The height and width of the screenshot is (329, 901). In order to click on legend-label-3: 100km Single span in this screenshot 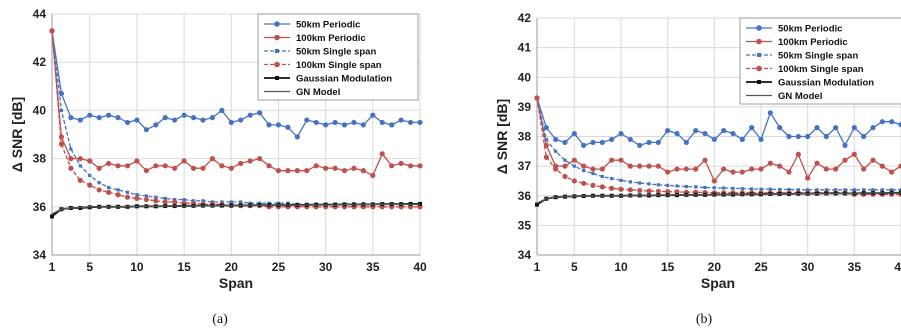, I will do `click(339, 65)`.